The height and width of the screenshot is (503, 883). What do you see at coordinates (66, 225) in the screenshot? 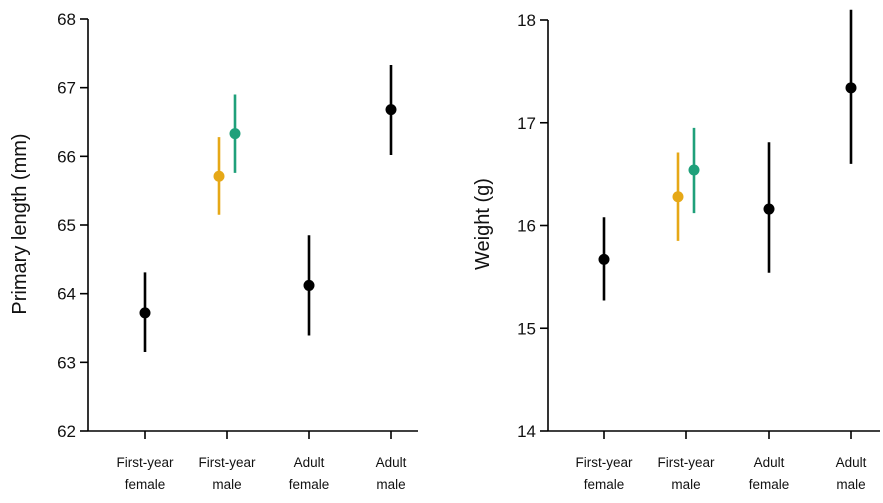
I see `y-tick-label: 65` at bounding box center [66, 225].